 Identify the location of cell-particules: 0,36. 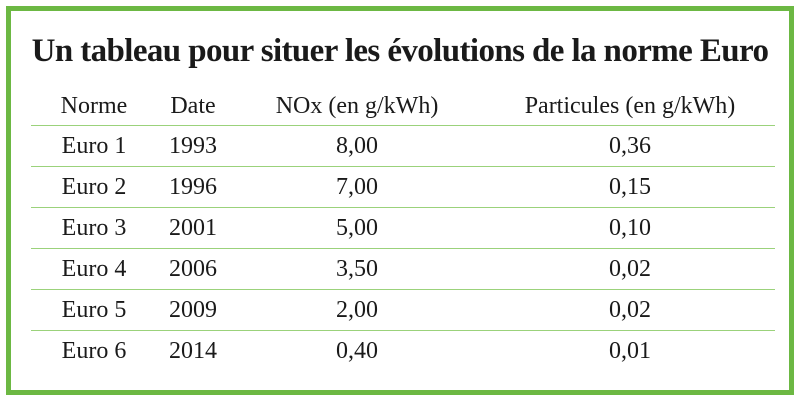
(630, 145).